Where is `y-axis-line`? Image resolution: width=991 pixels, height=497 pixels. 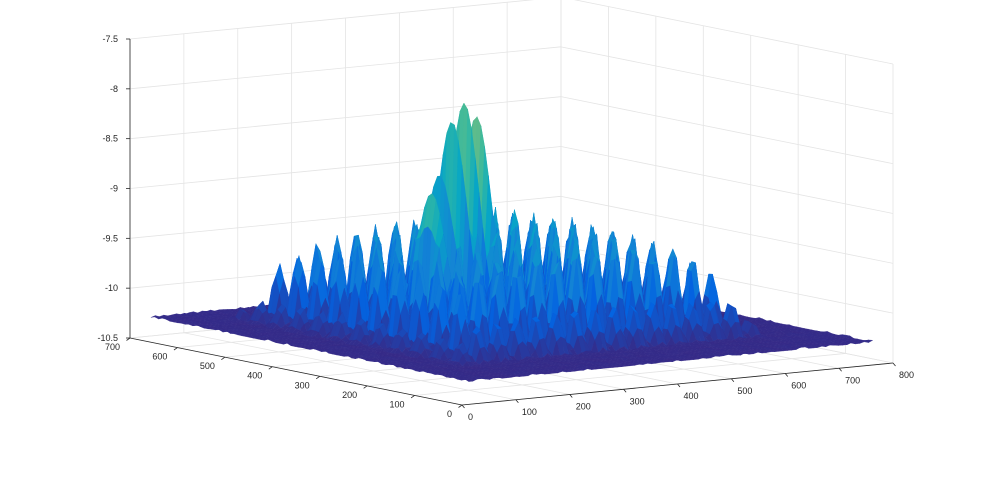 y-axis-line is located at coordinates (296, 371).